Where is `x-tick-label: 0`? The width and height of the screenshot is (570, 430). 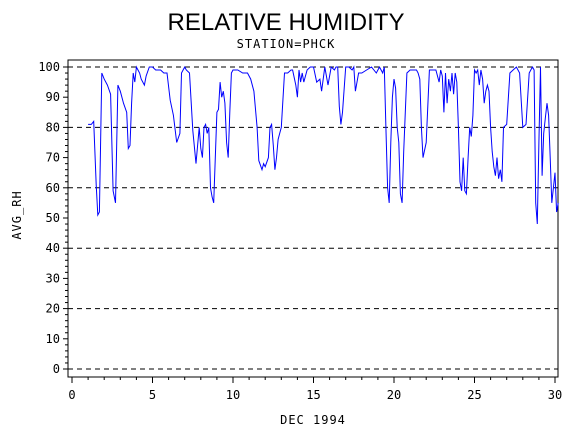
x-tick-label: 0 is located at coordinates (71, 395).